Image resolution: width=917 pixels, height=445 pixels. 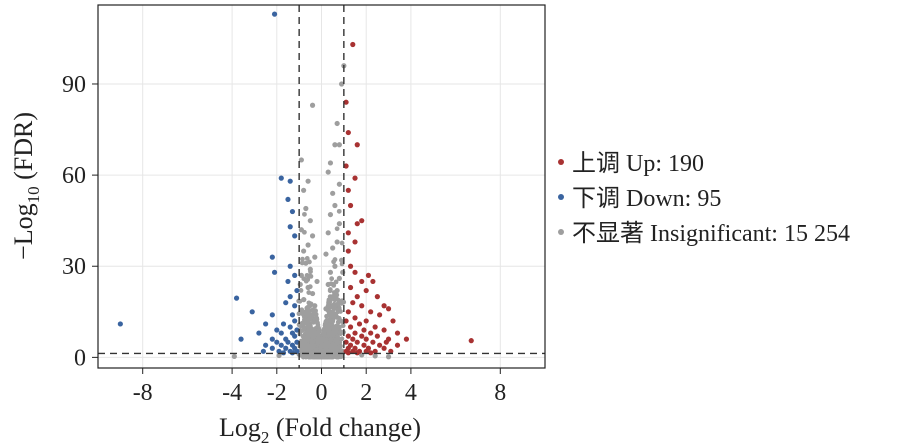 I want to click on x-tick-label: 8, so click(x=500, y=393).